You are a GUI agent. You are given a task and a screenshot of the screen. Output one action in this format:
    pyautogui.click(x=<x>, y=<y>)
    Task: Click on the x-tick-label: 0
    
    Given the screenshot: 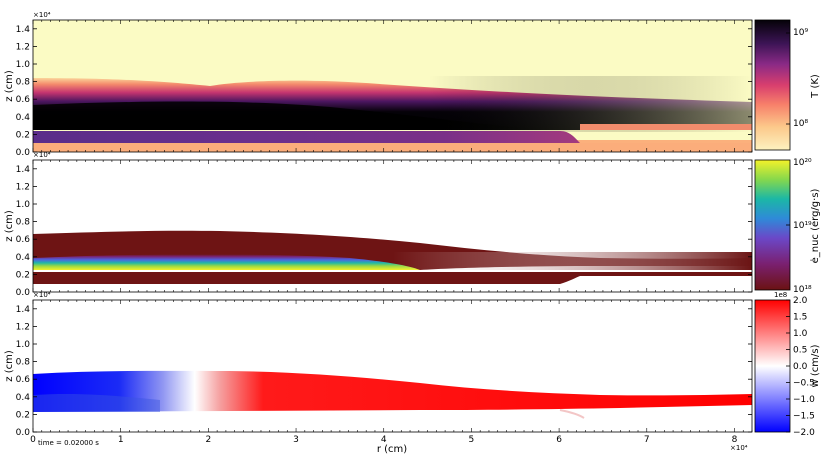 What is the action you would take?
    pyautogui.click(x=33, y=440)
    